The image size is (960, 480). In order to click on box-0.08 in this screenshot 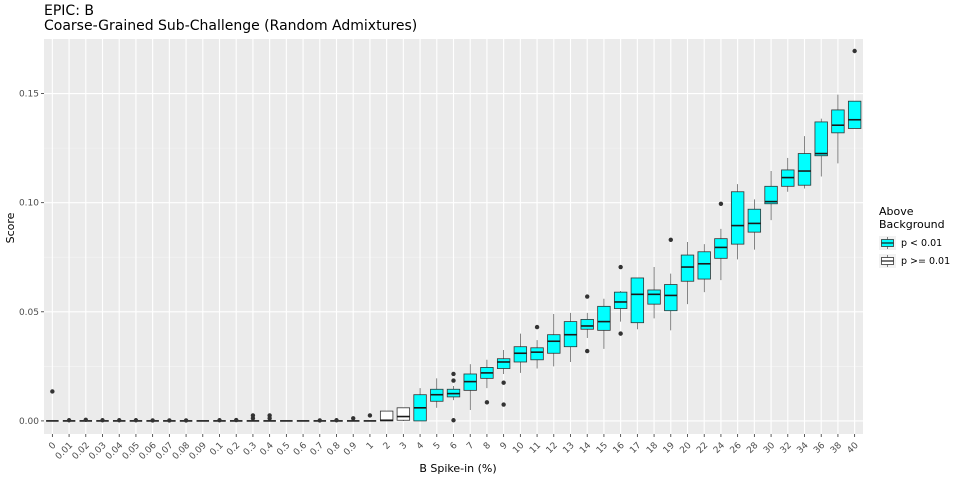, I will do `click(186, 420)`.